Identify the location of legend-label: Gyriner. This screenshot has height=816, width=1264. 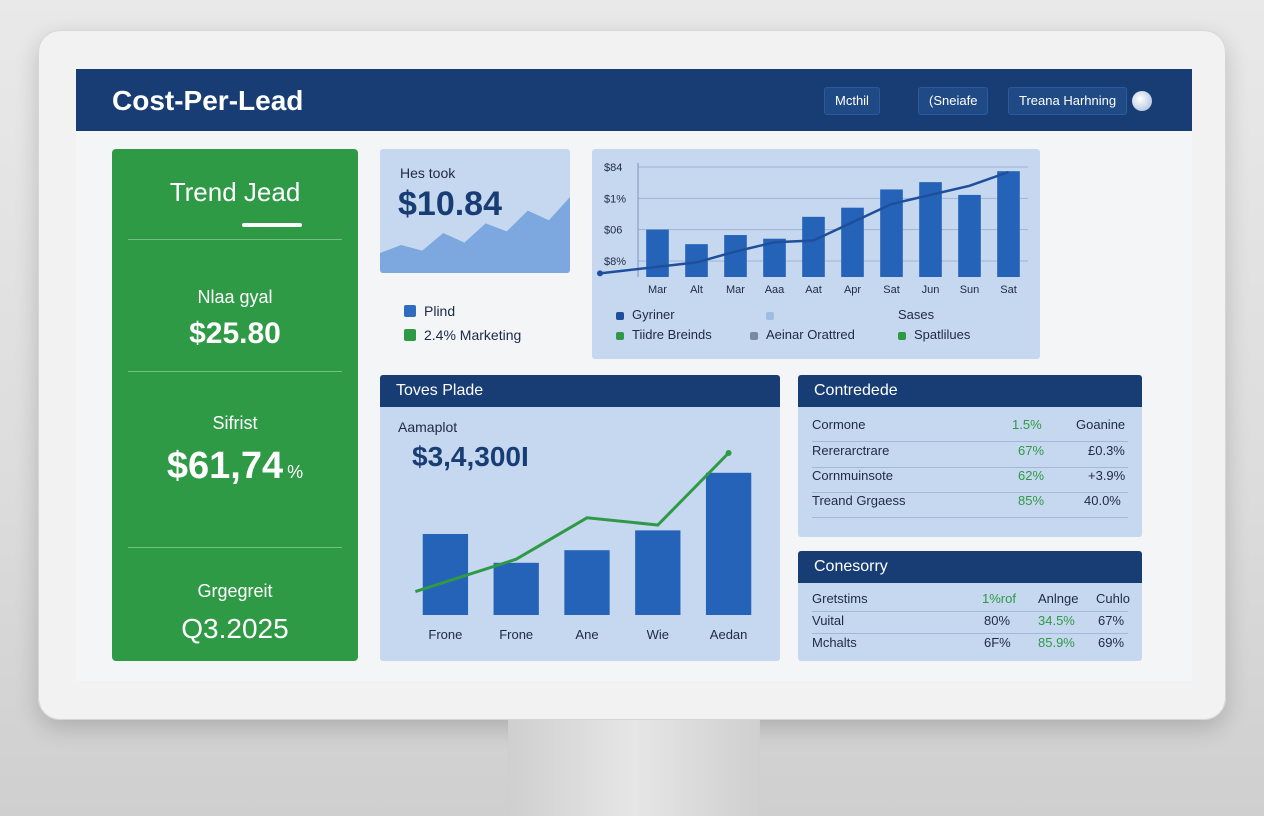
(653, 314).